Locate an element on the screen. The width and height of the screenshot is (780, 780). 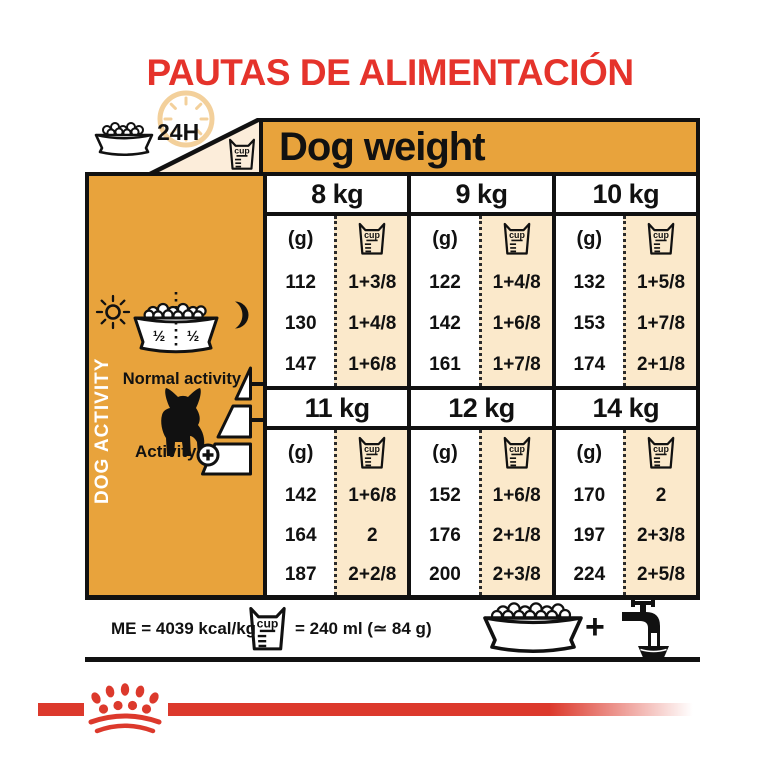
weight-header: 14 kg is located at coordinates (626, 407).